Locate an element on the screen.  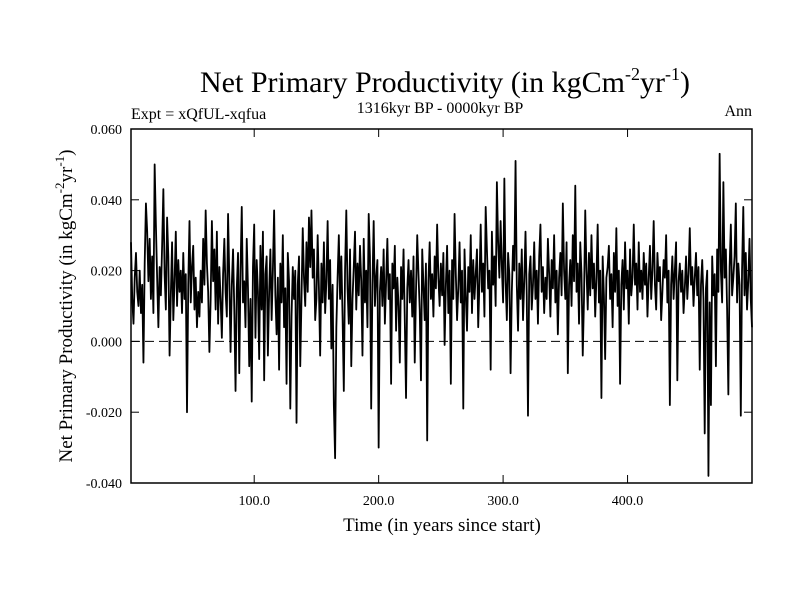
y-tick-label: 0.060 is located at coordinates (107, 130).